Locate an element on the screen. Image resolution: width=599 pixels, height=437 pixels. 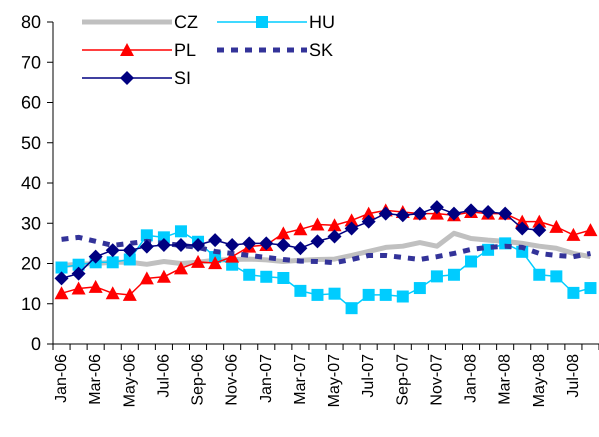
x-tick-label: Jan-06 is located at coordinates (61, 378).